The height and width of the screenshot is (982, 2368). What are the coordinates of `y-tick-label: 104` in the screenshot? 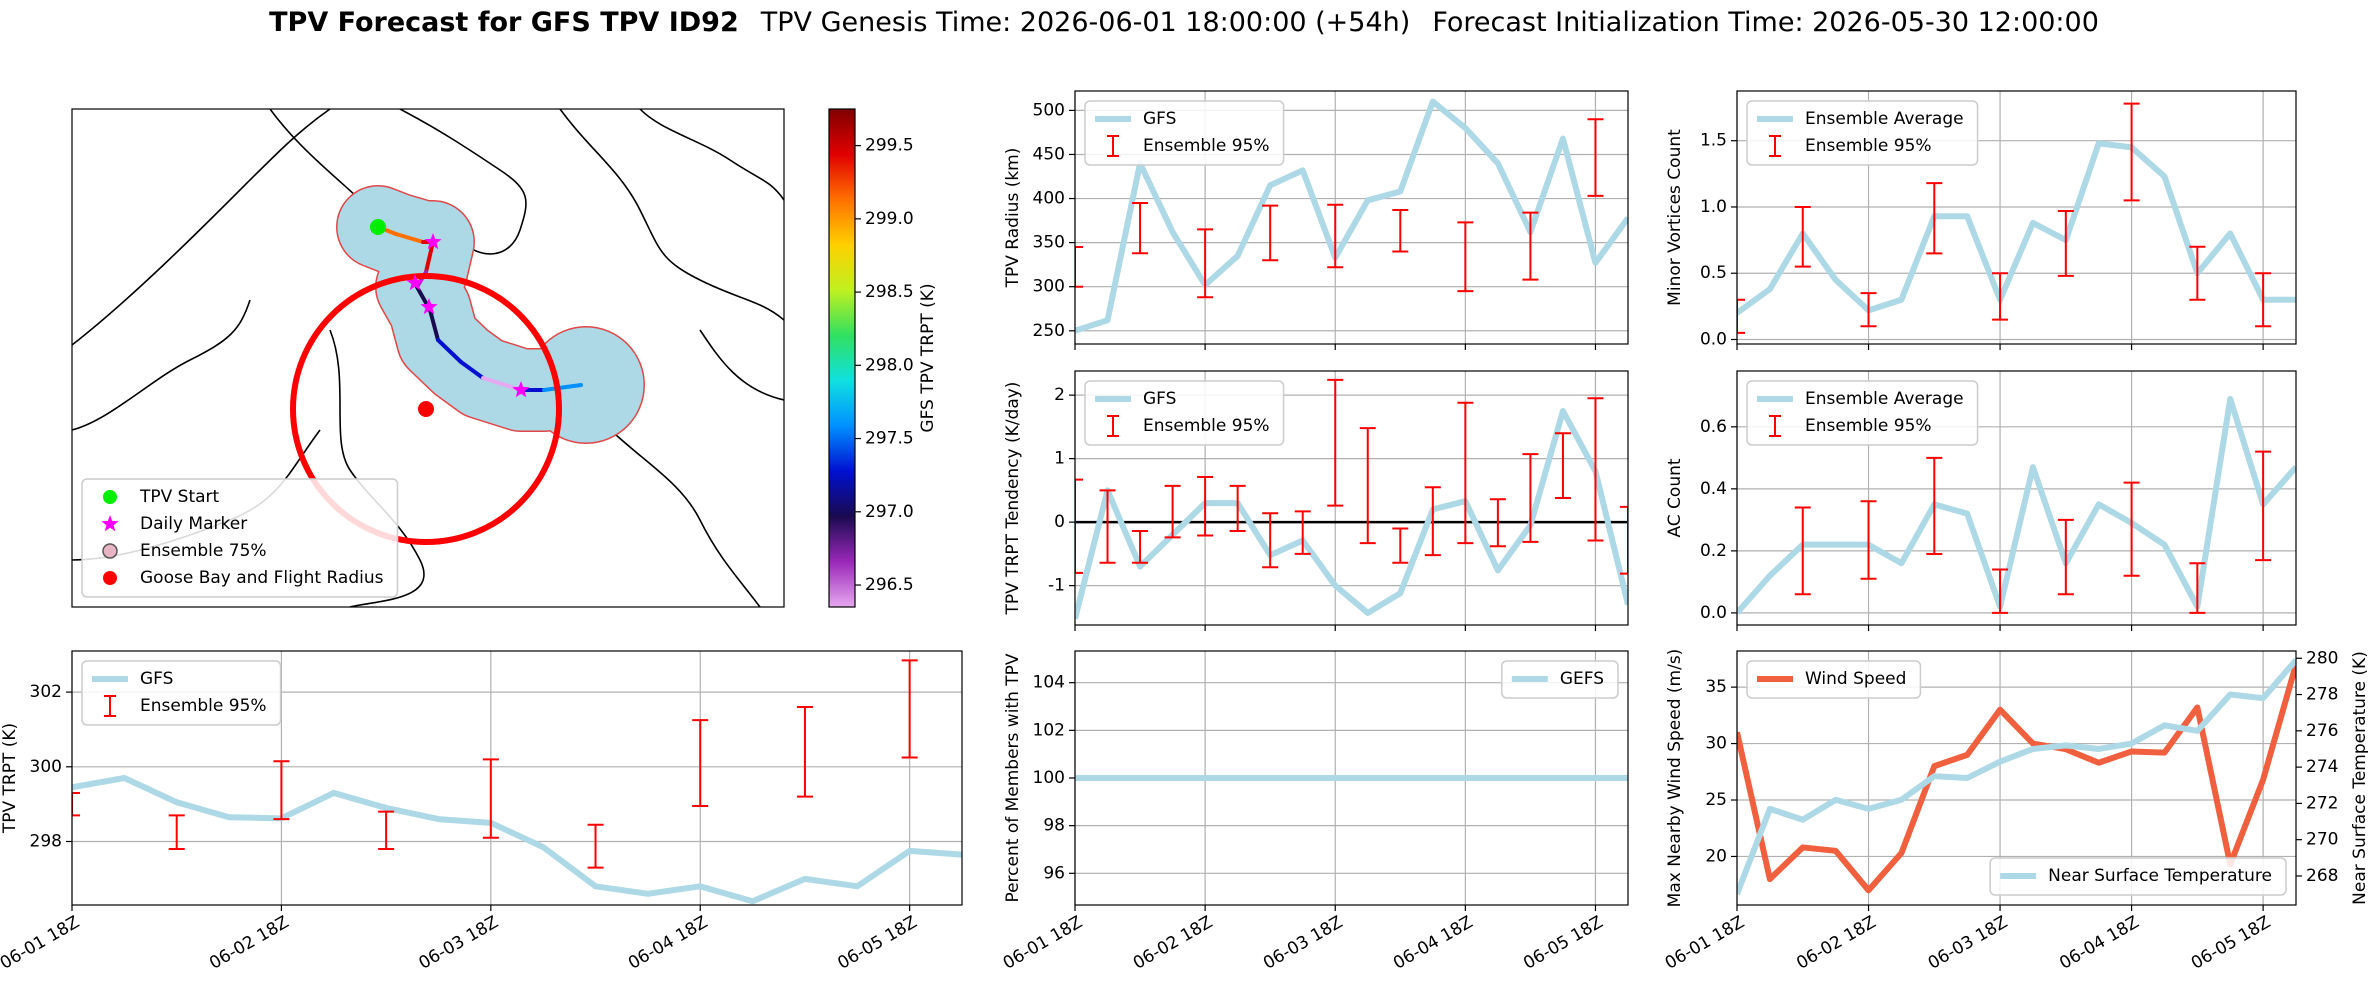 It's located at (1049, 683).